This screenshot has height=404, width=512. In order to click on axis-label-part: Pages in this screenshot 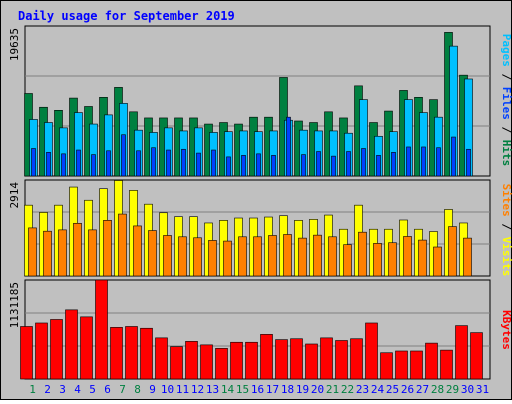, I will do `click(506, 50)`.